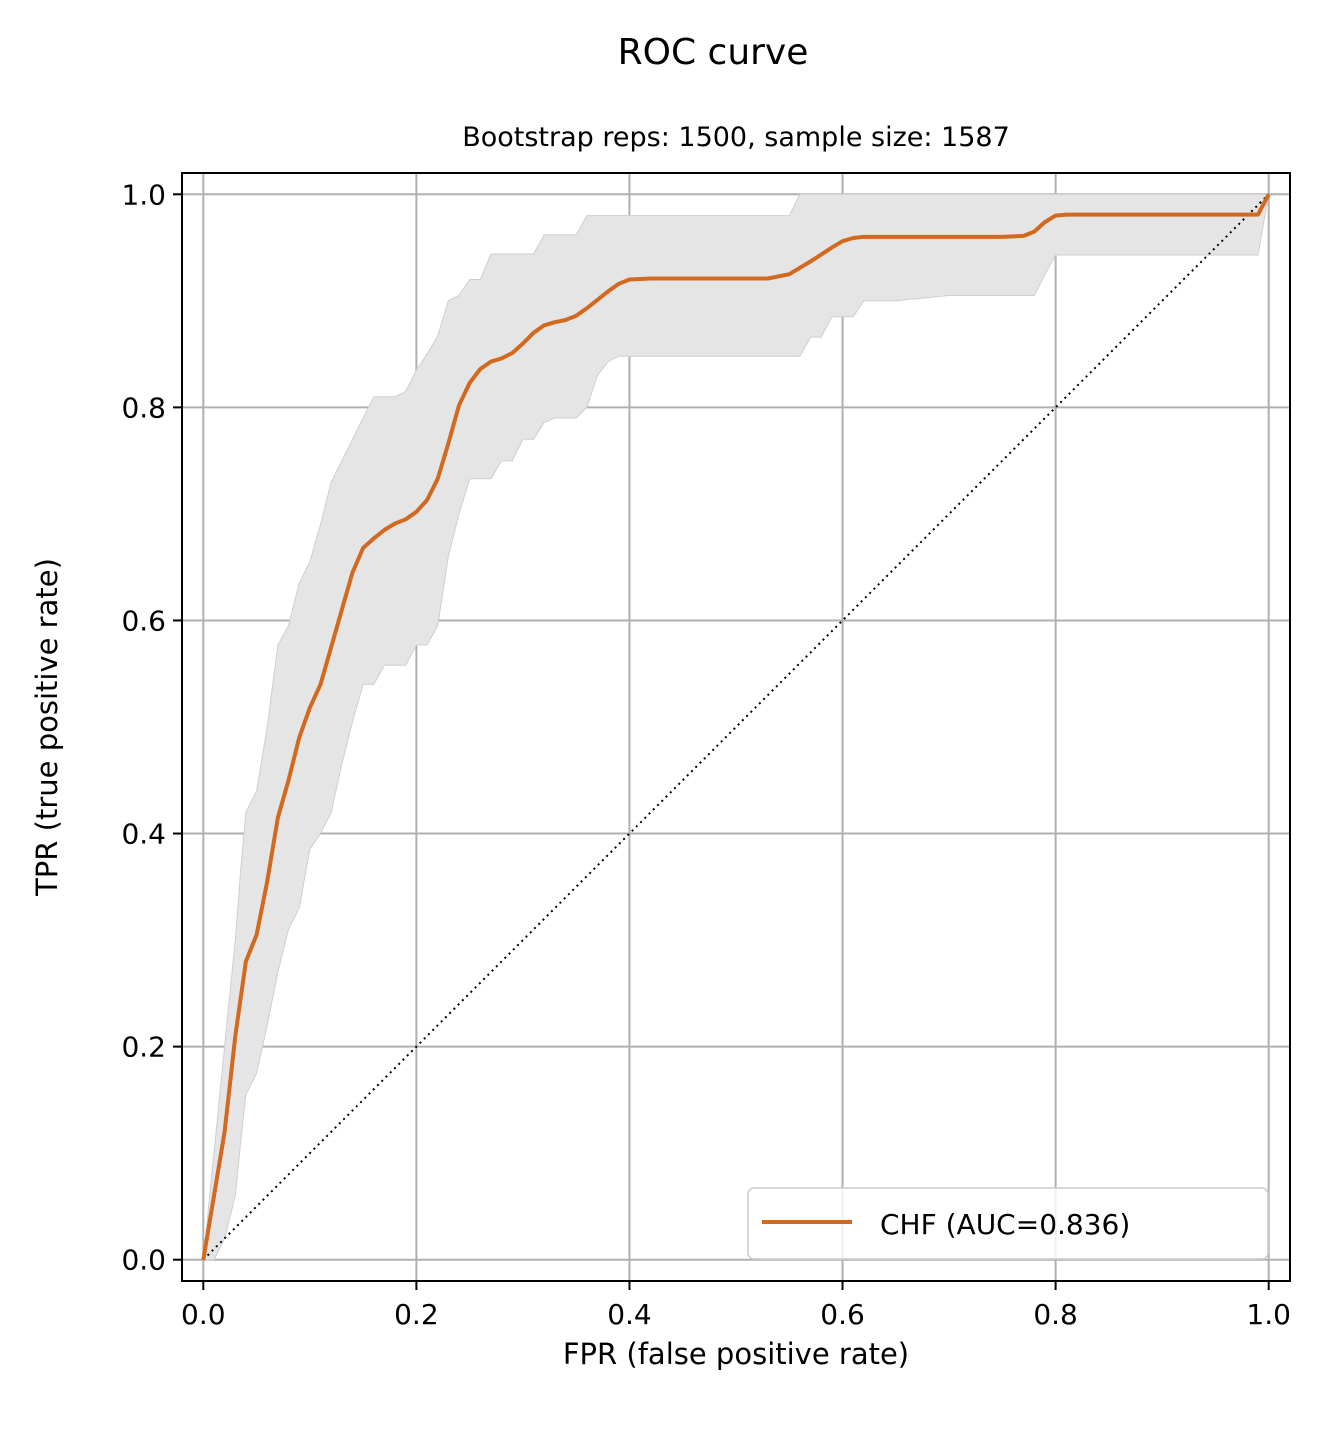  I want to click on legend-box, so click(1008, 1223).